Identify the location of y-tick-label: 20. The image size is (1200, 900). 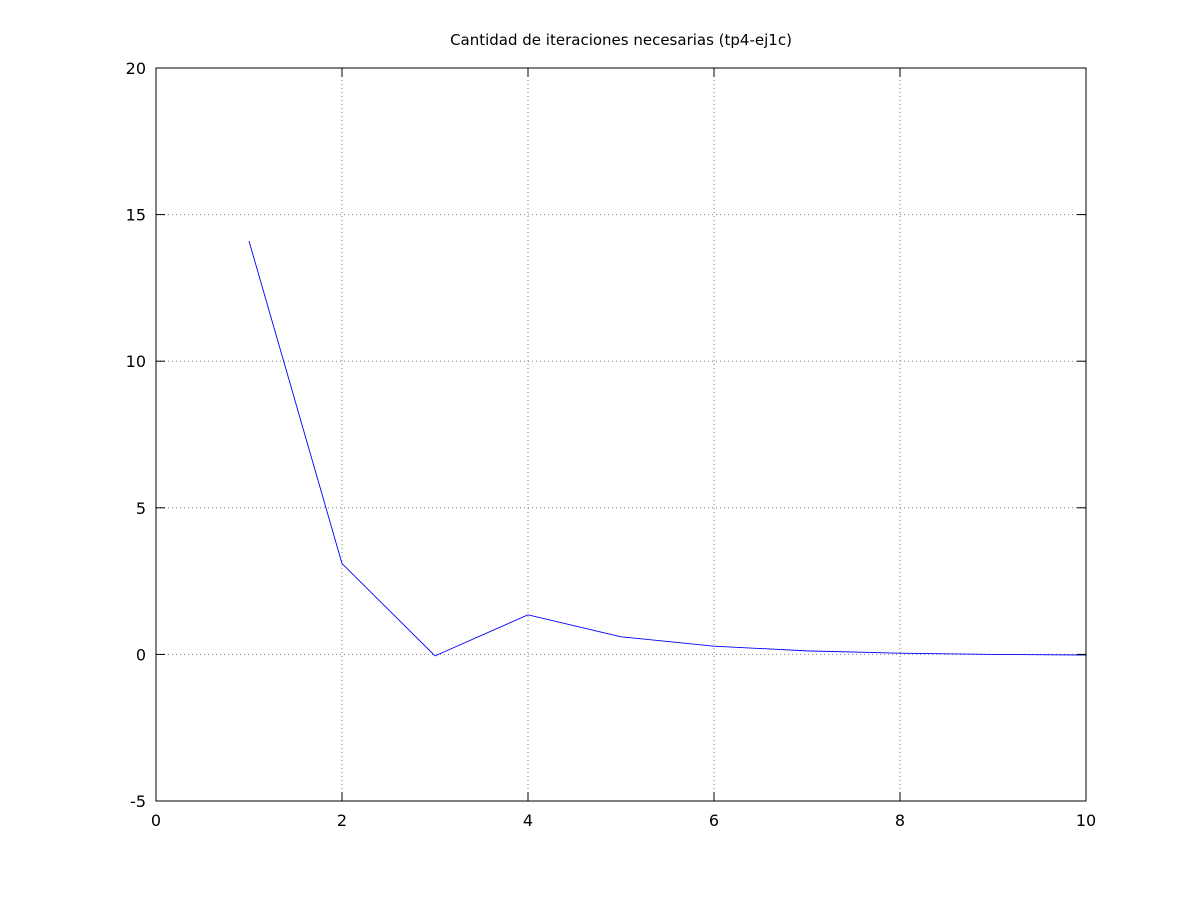
(136, 68).